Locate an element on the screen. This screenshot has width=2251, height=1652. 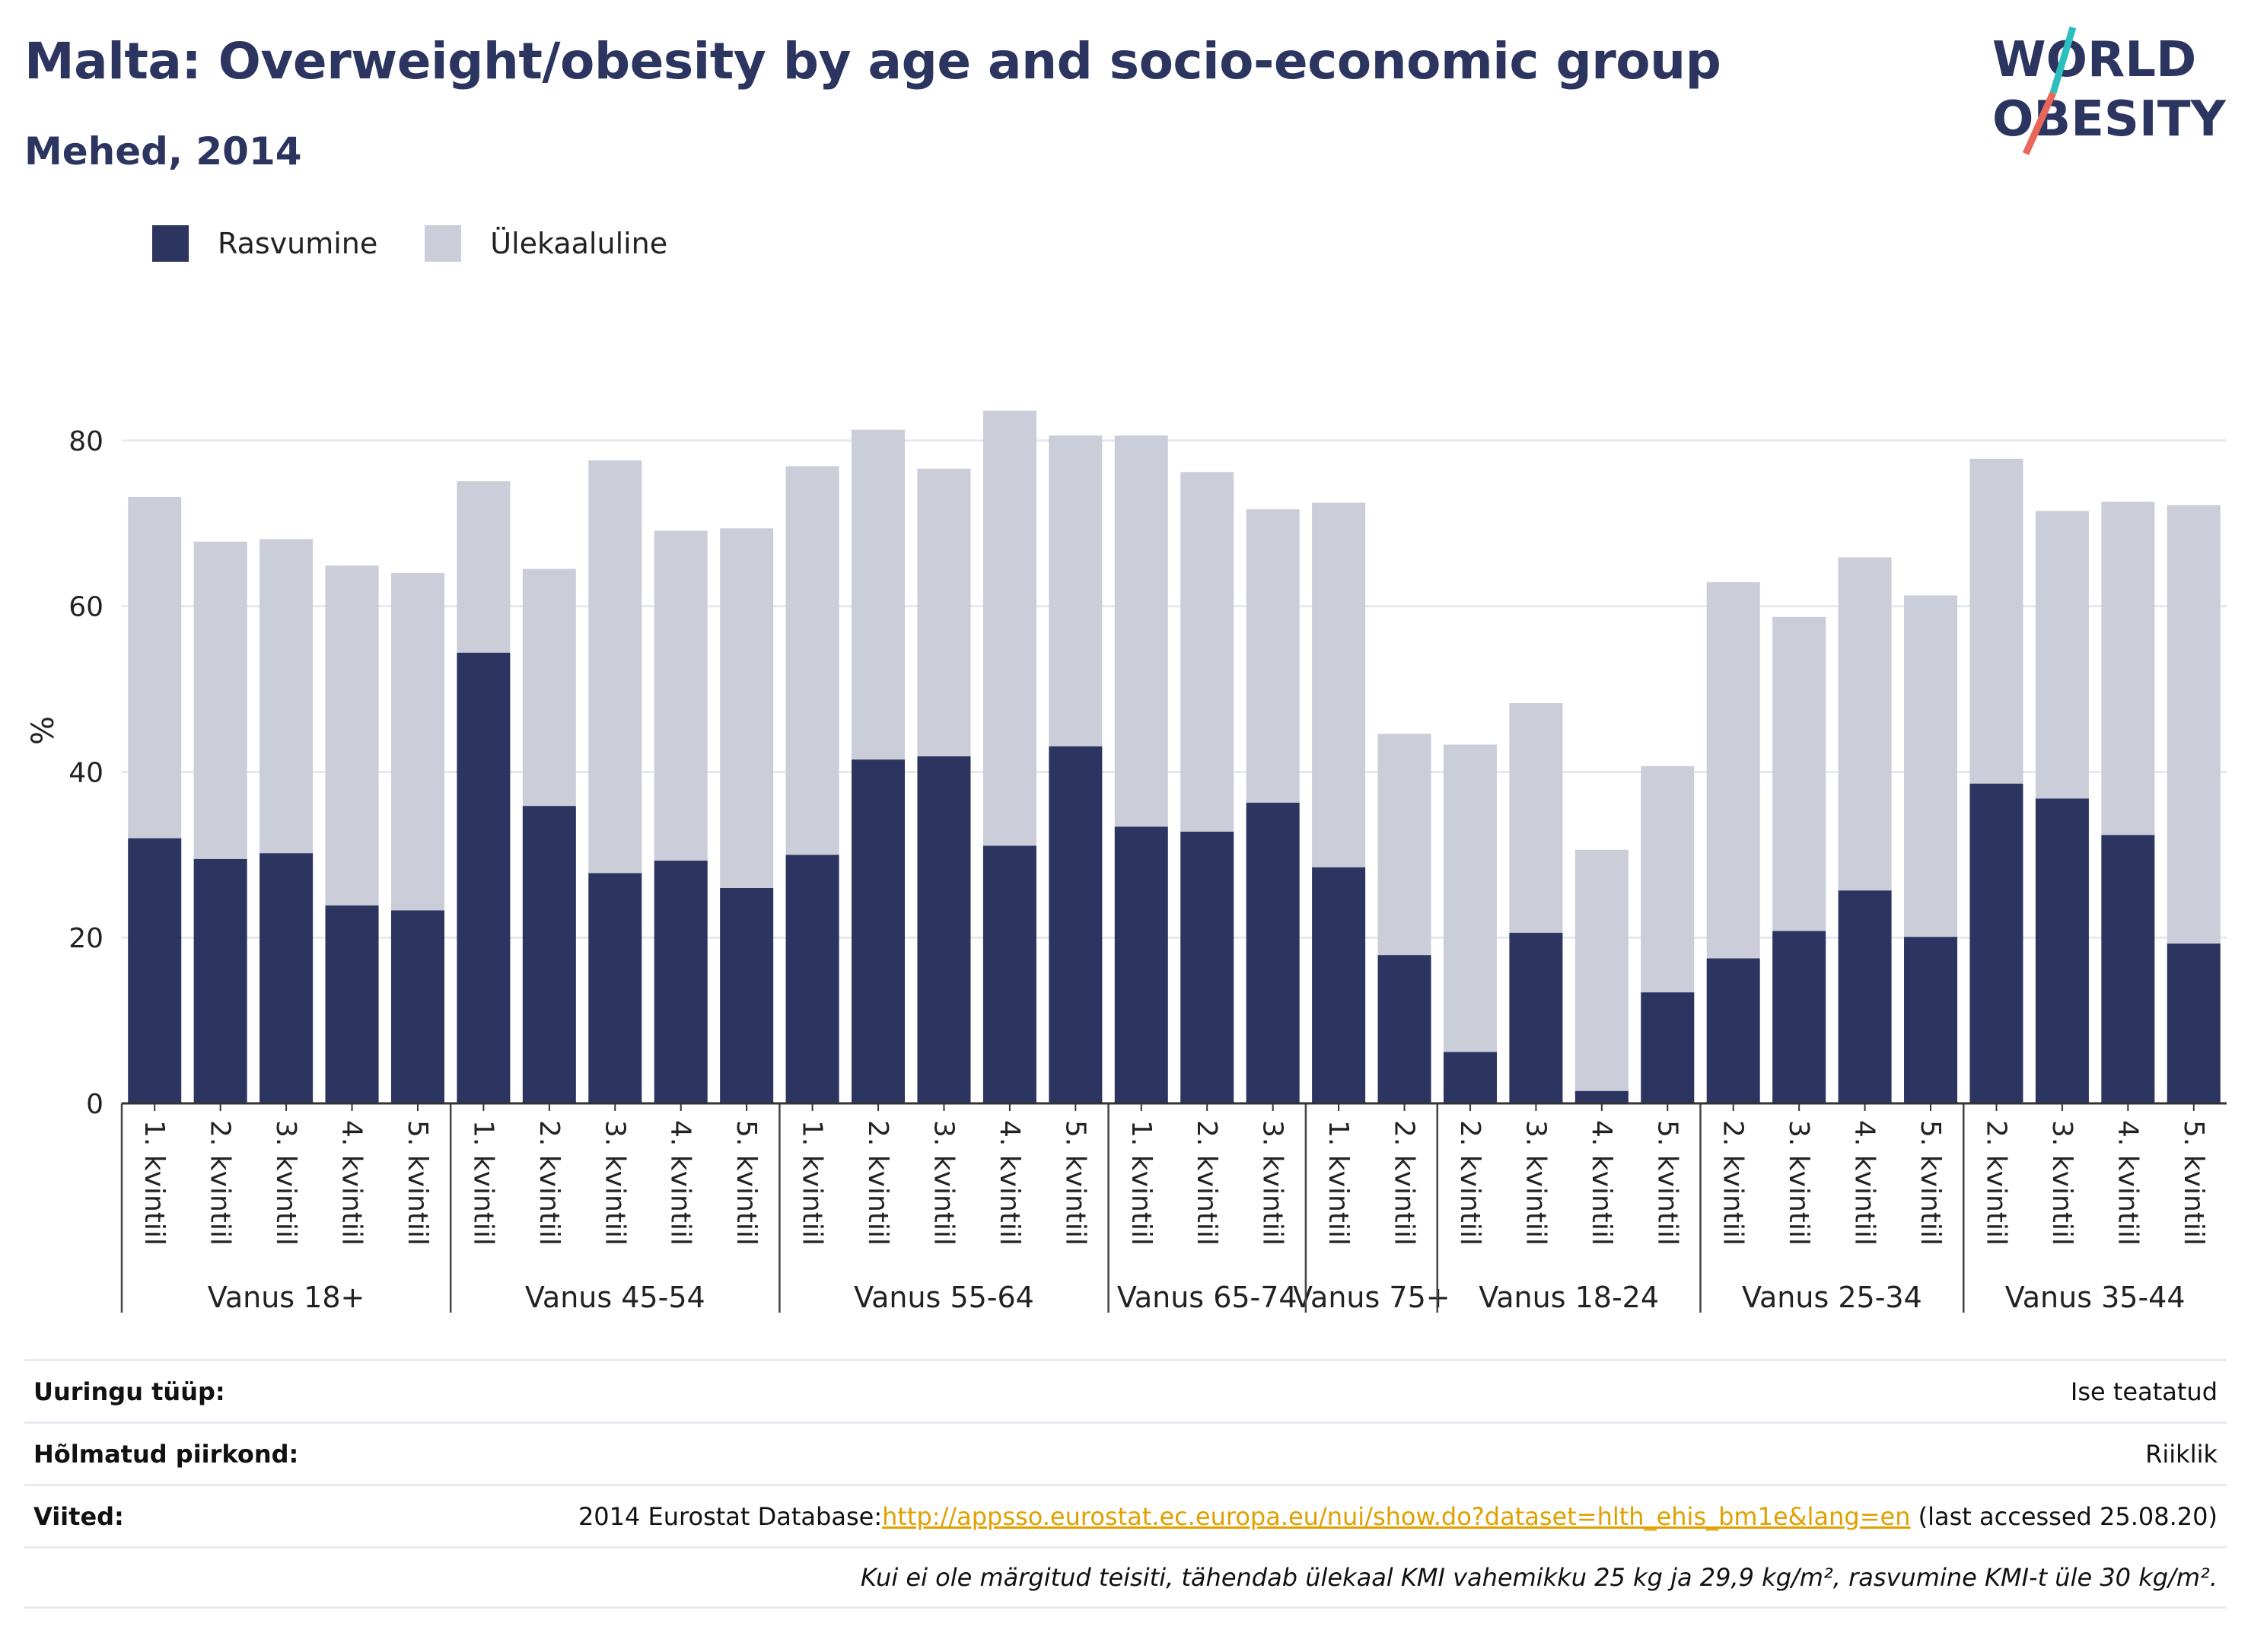
survey-type-label: Uuringu tüüp: is located at coordinates (129, 1391).